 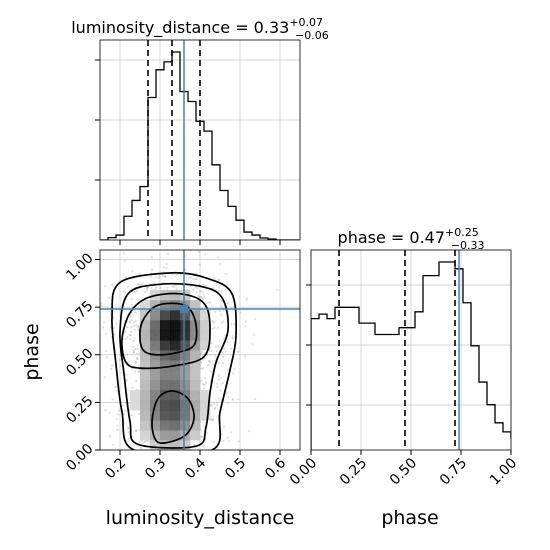 I want to click on density-heatmap, so click(x=170, y=370).